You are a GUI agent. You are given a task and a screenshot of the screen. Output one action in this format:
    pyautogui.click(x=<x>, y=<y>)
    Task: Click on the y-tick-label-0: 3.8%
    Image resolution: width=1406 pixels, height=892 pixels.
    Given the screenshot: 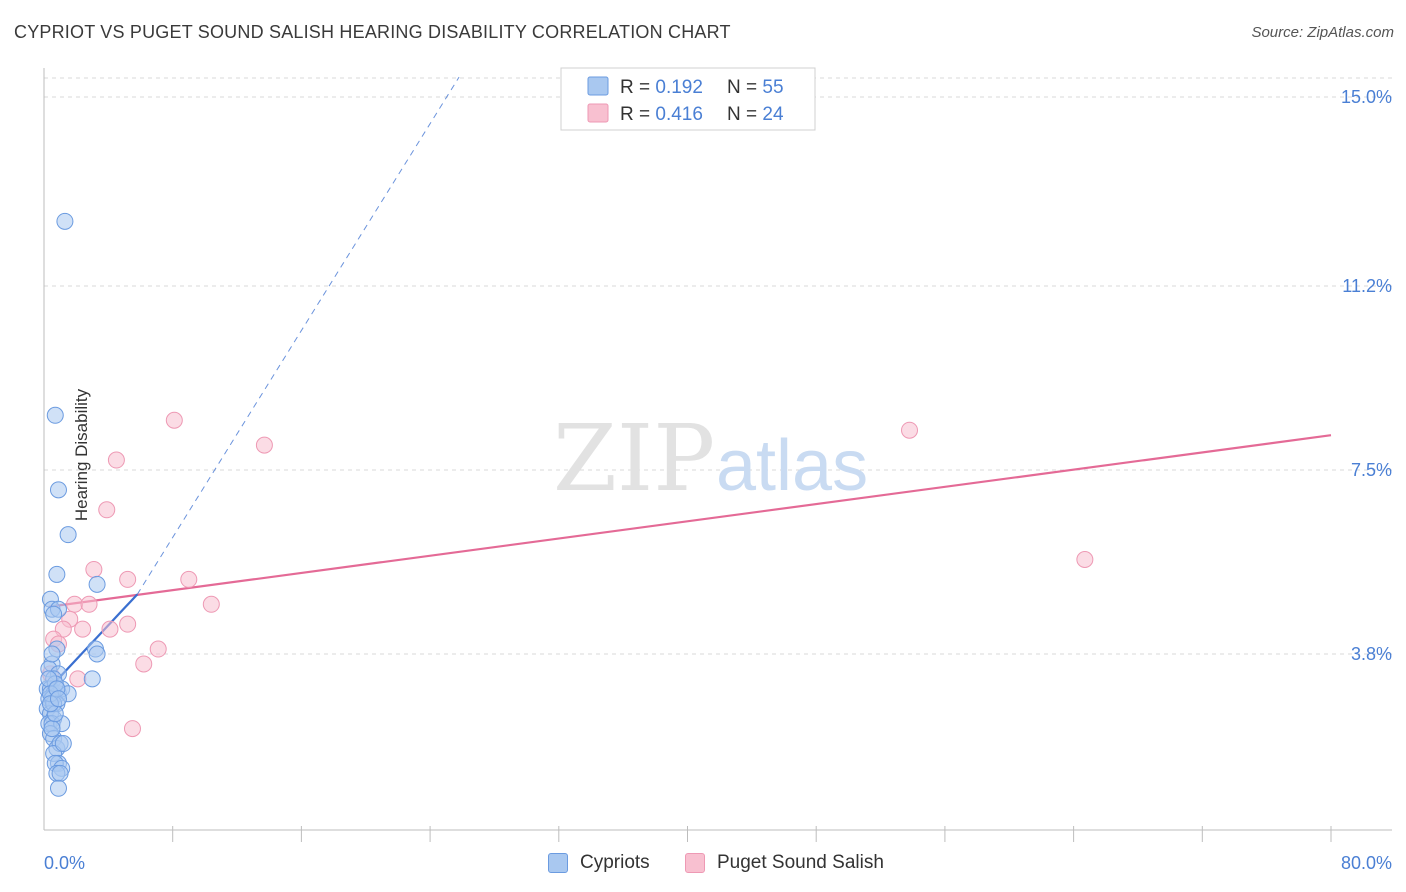 What is the action you would take?
    pyautogui.click(x=1371, y=654)
    